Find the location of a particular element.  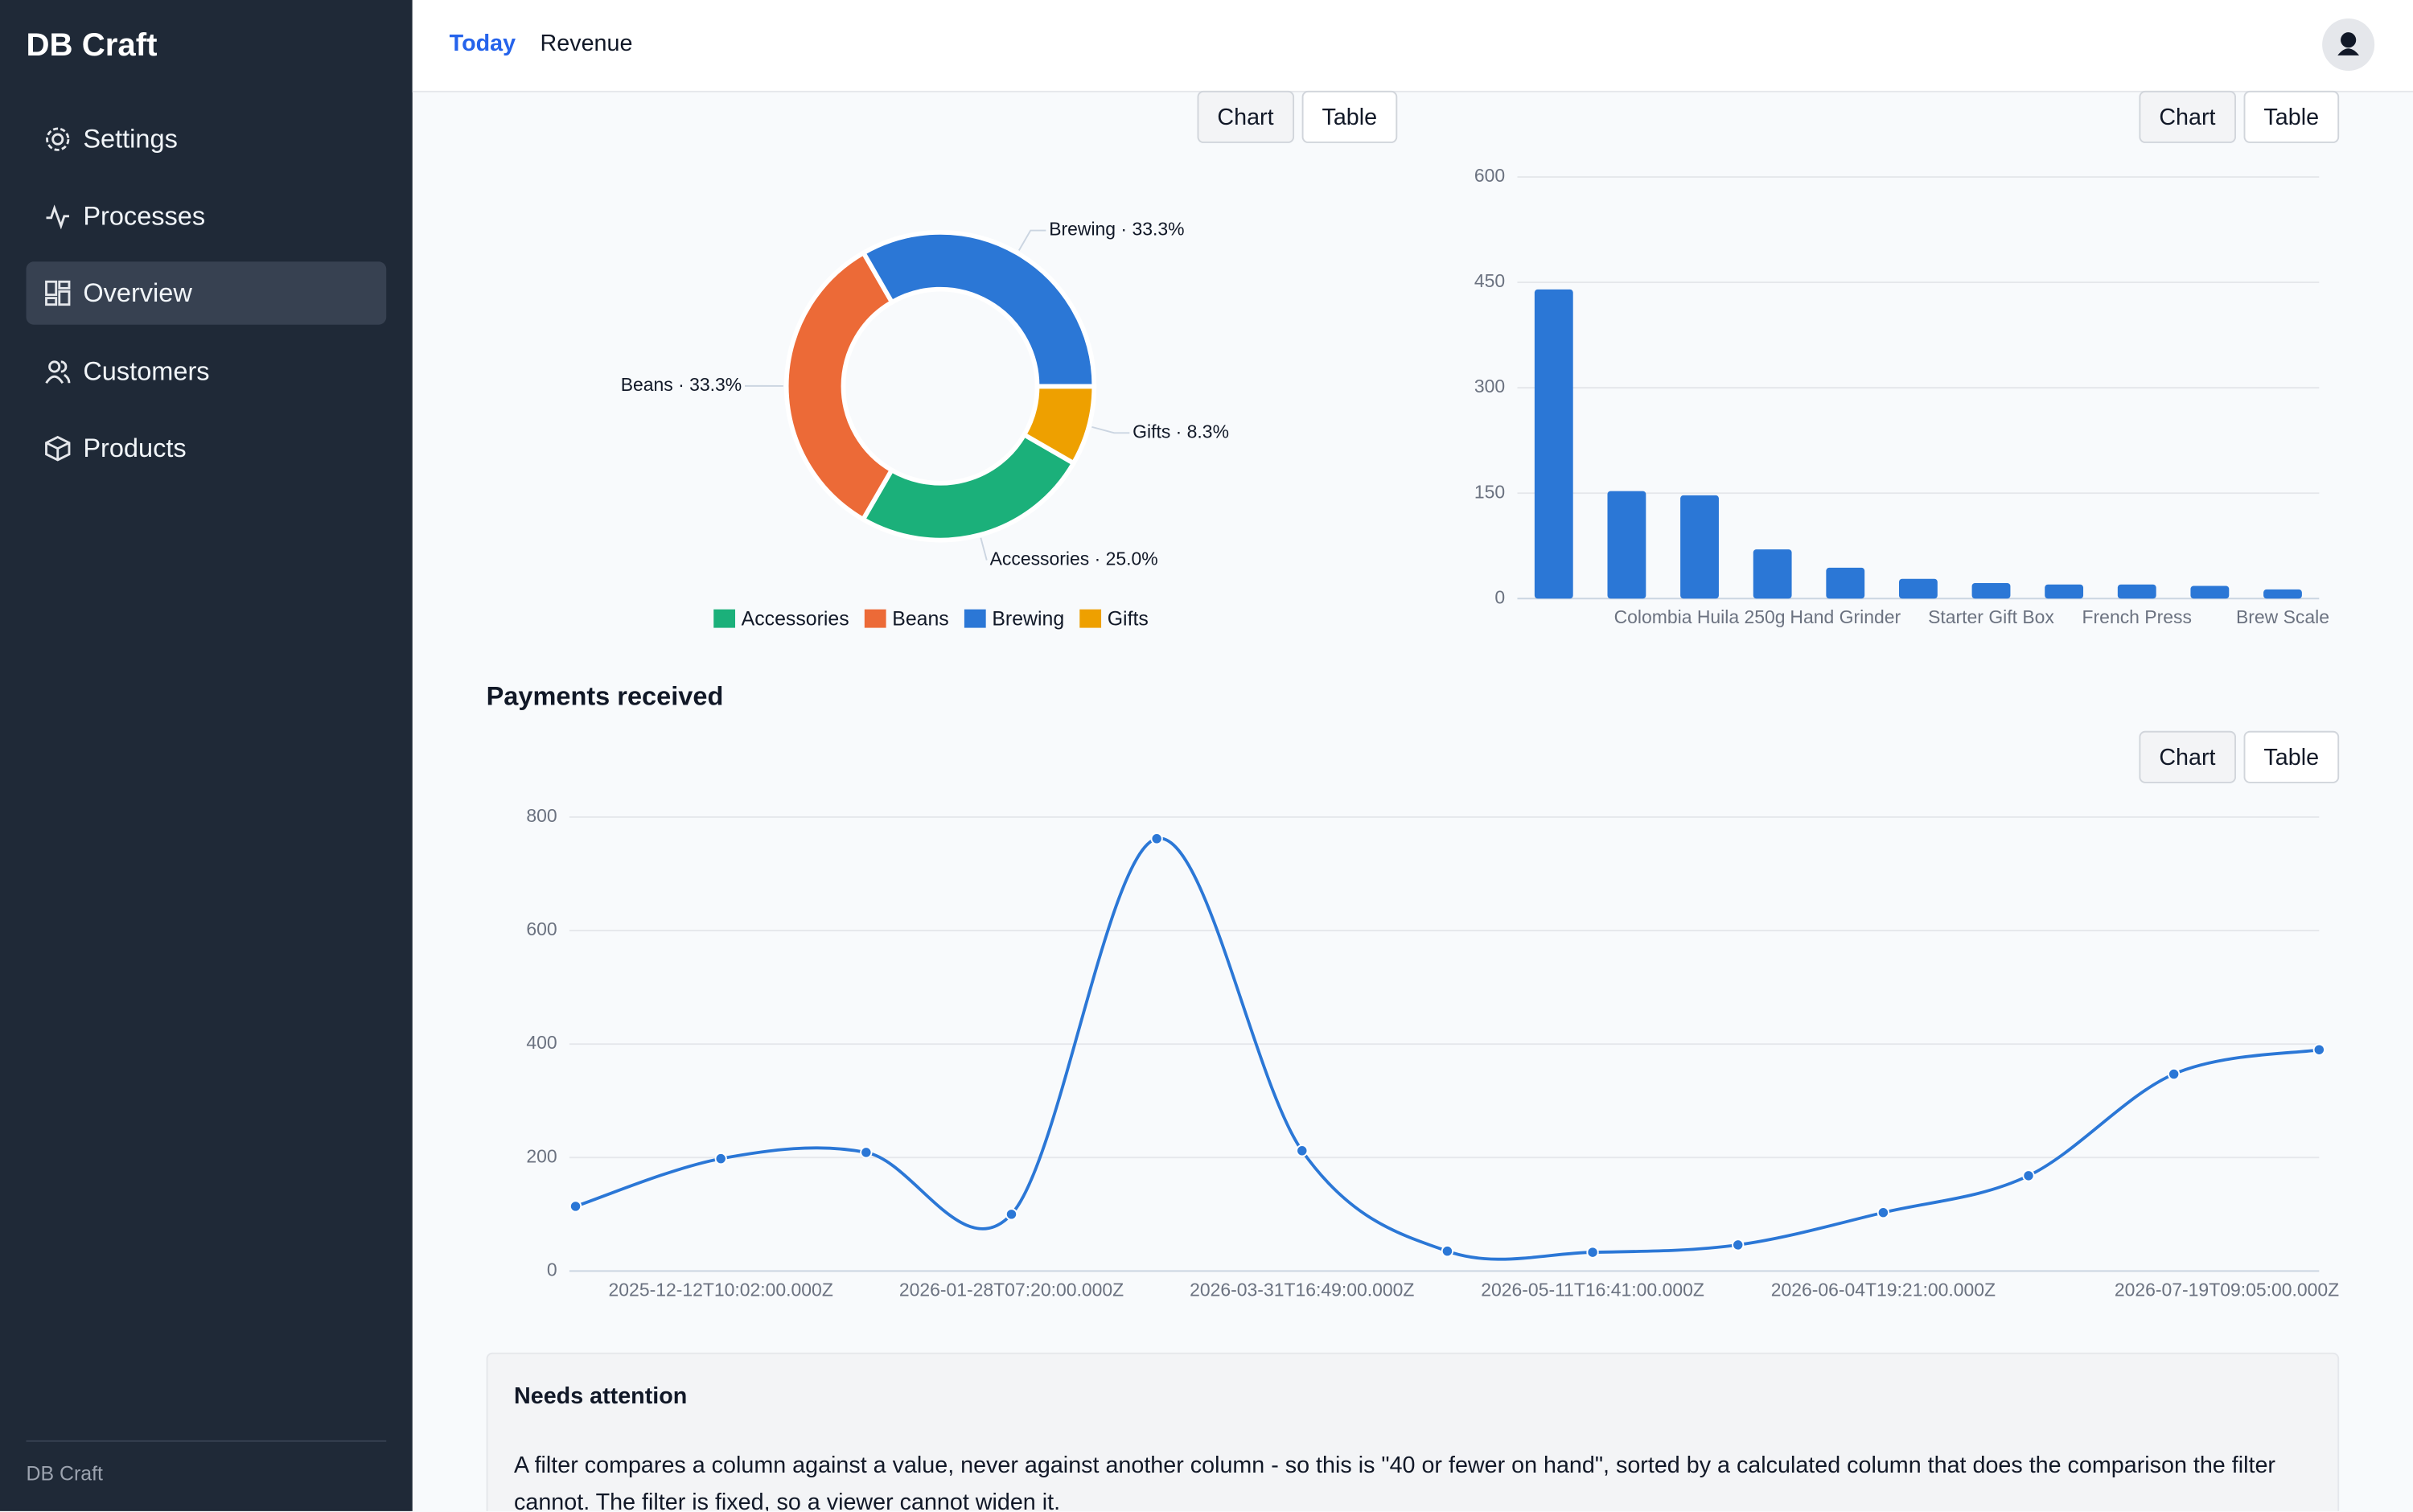

x-tick-label: Starter Gift Box is located at coordinates (1991, 617).